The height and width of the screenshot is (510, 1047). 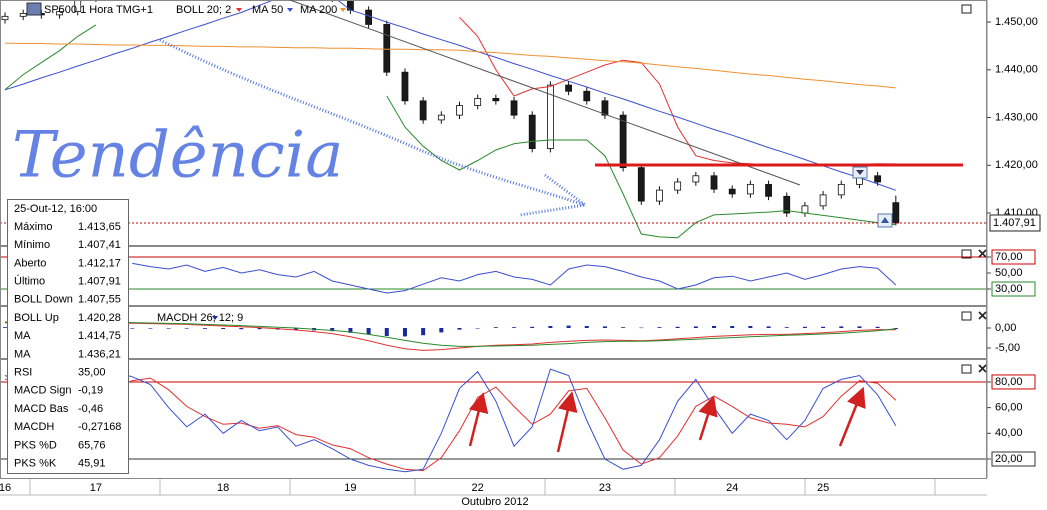 I want to click on alert-markers, so click(x=872, y=197).